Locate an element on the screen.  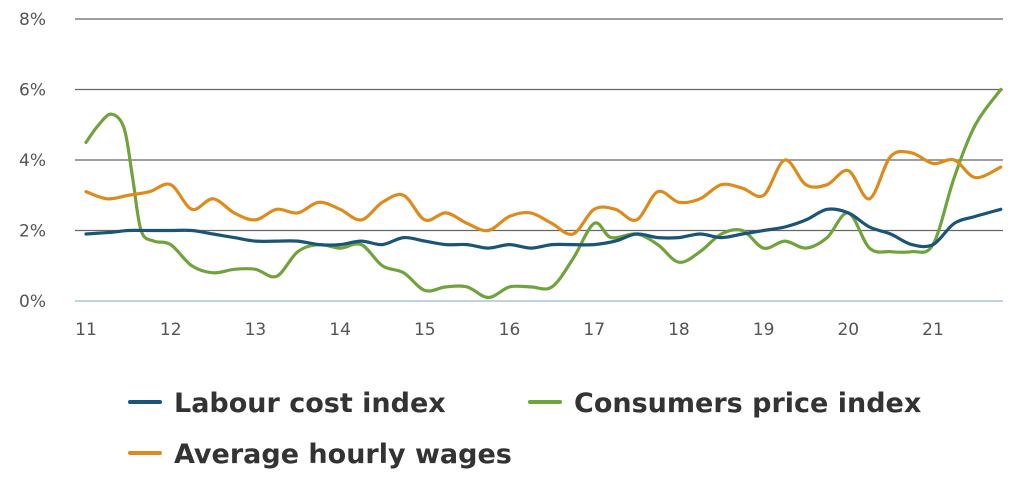
x-tick-label: 15 is located at coordinates (425, 330).